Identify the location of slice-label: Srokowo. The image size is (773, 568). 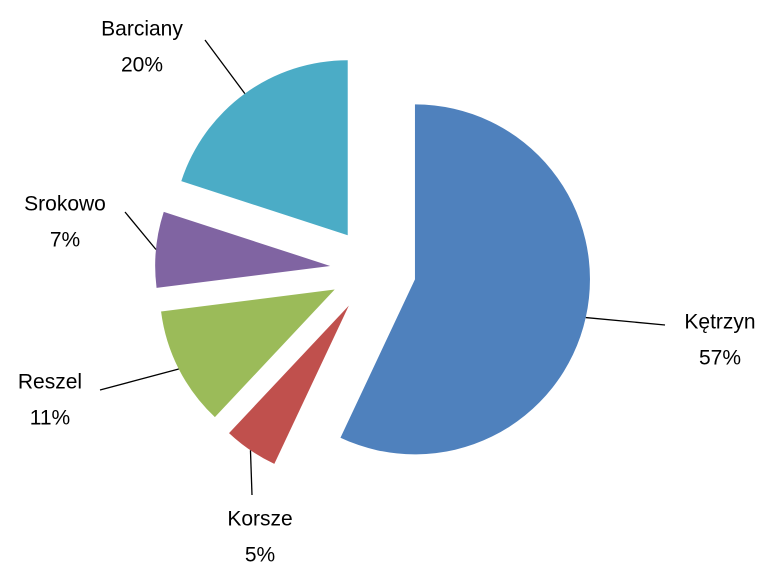
(65, 204).